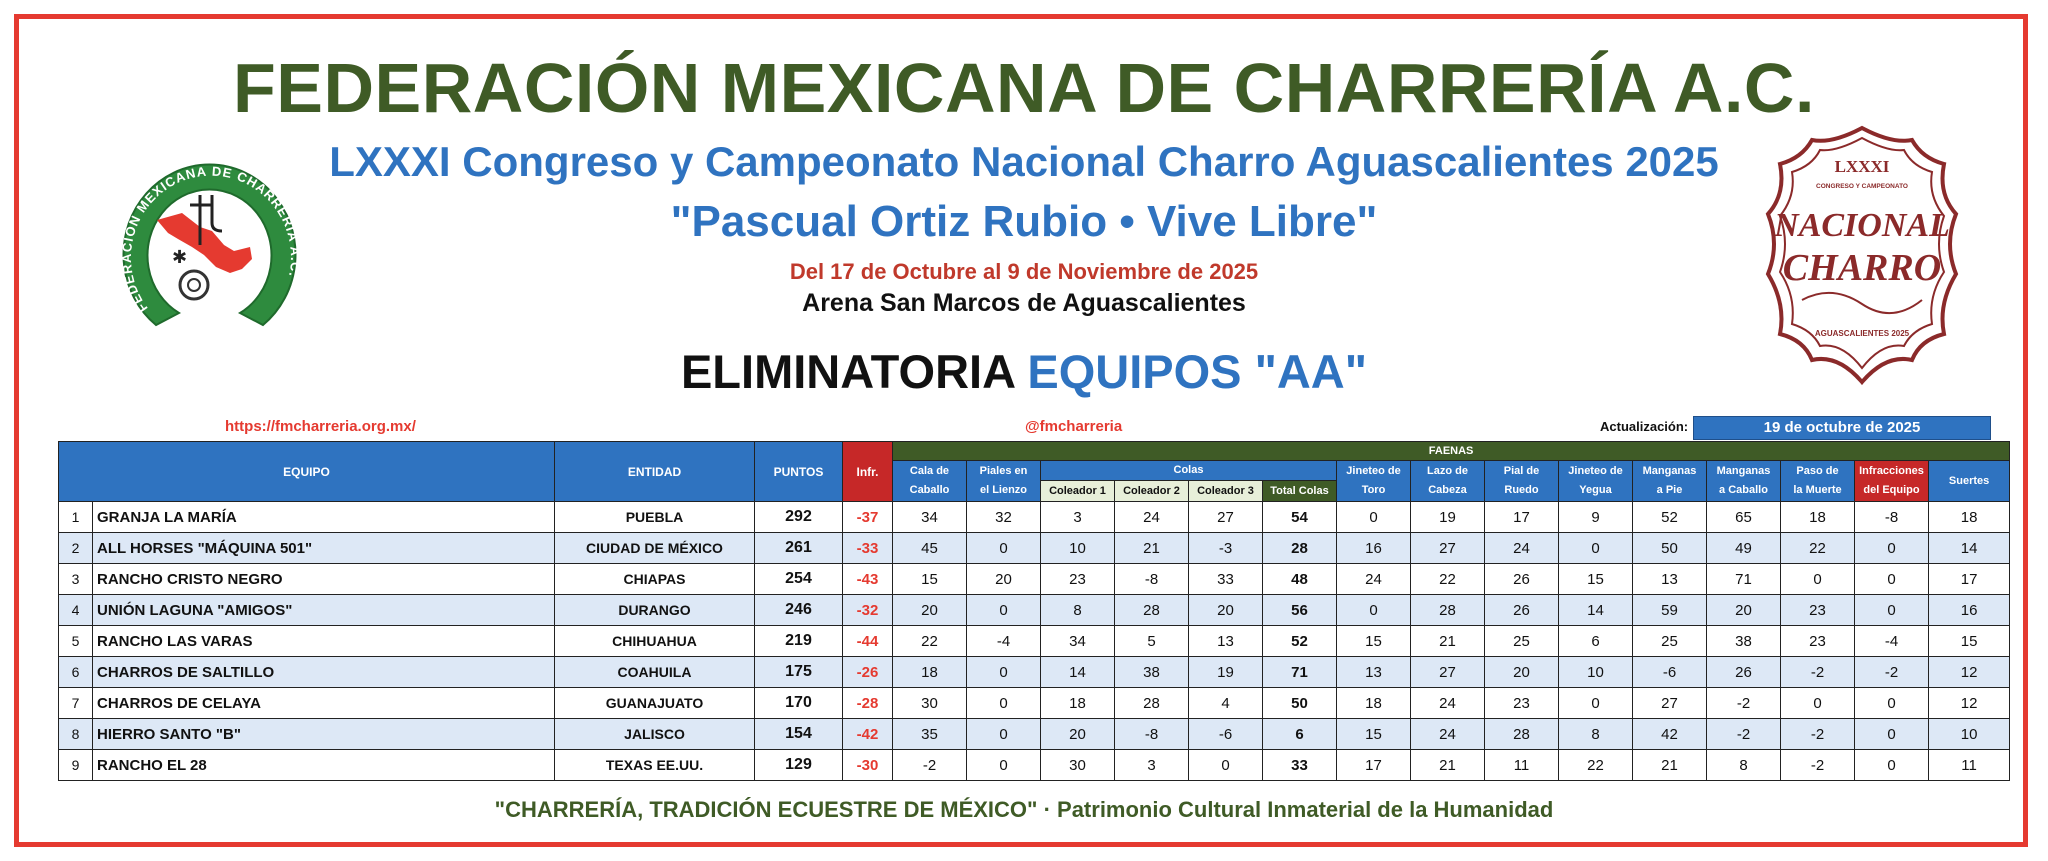  Describe the element at coordinates (1024, 88) in the screenshot. I see `page-title: FEDERACIÓN MEXICANA DE CHARRERÍA A.C.` at that location.